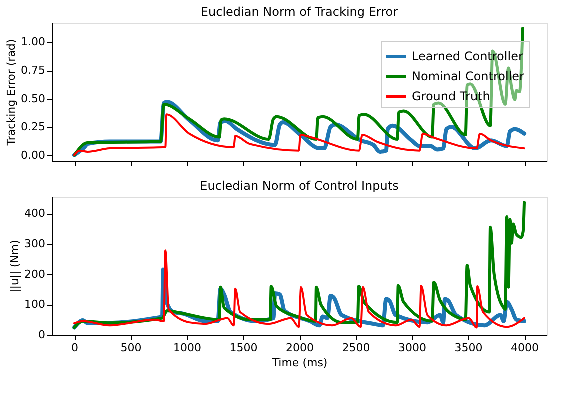 The image size is (584, 412). What do you see at coordinates (299, 363) in the screenshot?
I see `x-axis-title: Time (ms)` at bounding box center [299, 363].